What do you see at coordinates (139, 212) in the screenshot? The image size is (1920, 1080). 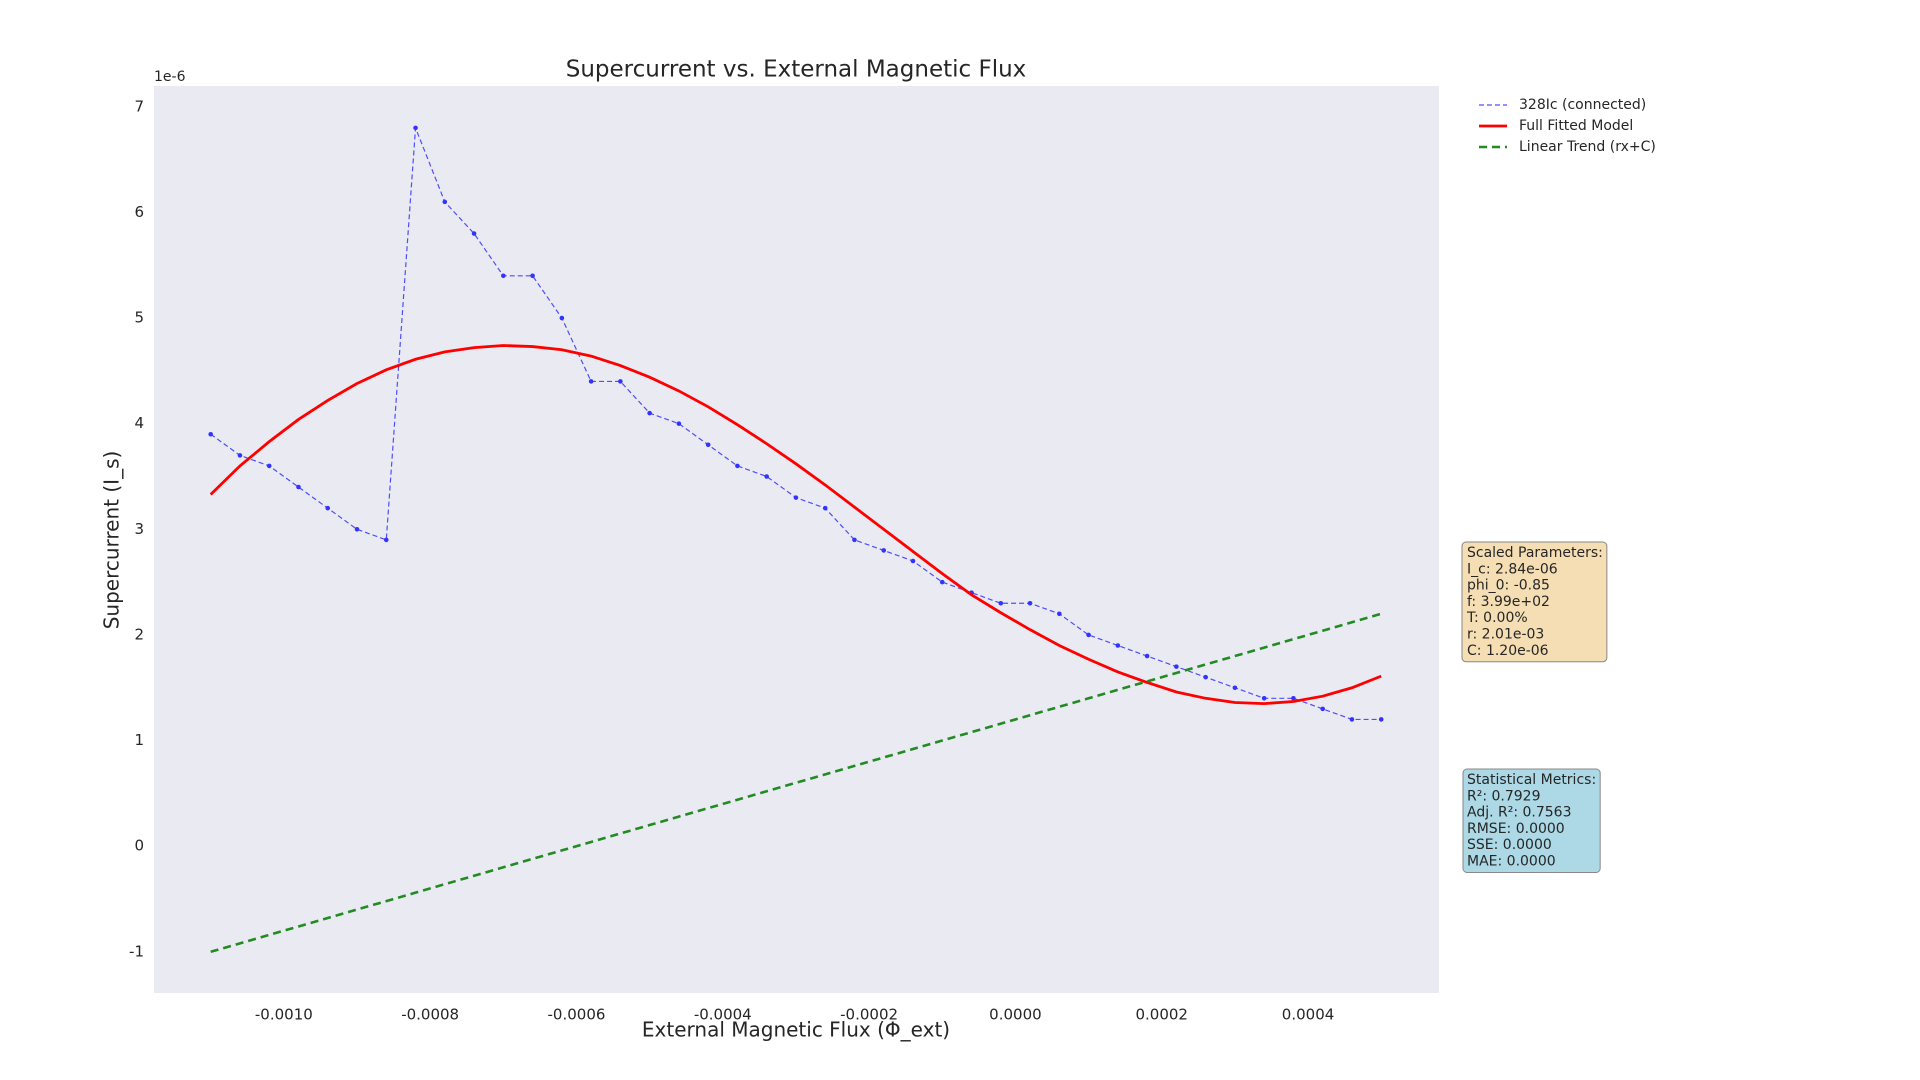 I see `y-tick-label: 6` at bounding box center [139, 212].